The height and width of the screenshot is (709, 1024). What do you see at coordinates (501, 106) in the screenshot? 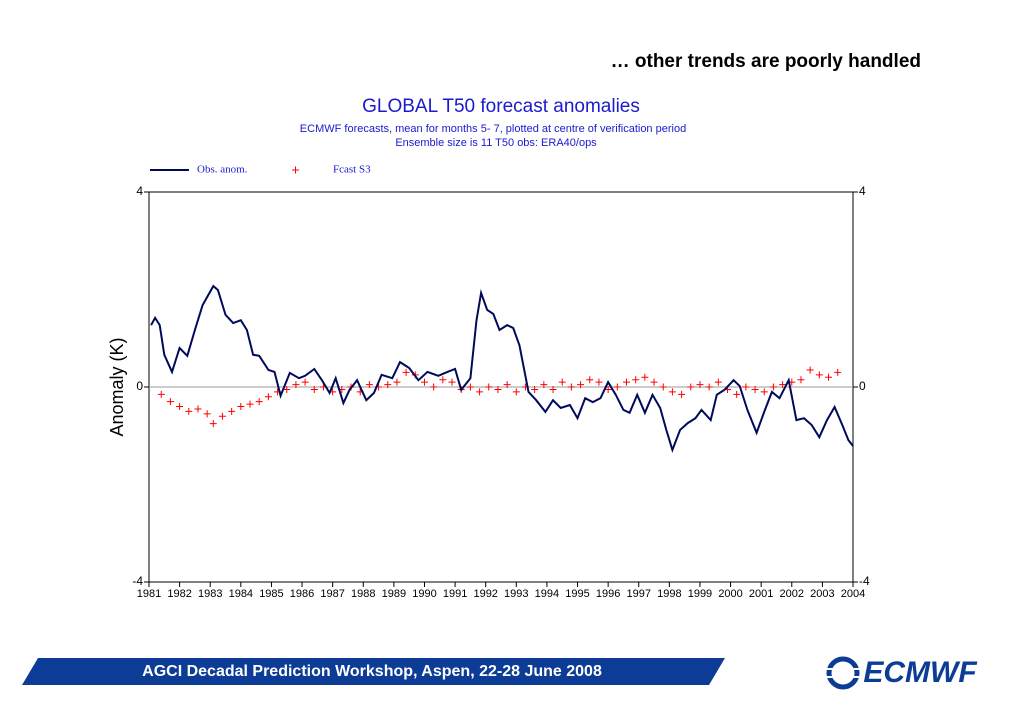
I see `chart-title: GLOBAL T50 forecast anomalies` at bounding box center [501, 106].